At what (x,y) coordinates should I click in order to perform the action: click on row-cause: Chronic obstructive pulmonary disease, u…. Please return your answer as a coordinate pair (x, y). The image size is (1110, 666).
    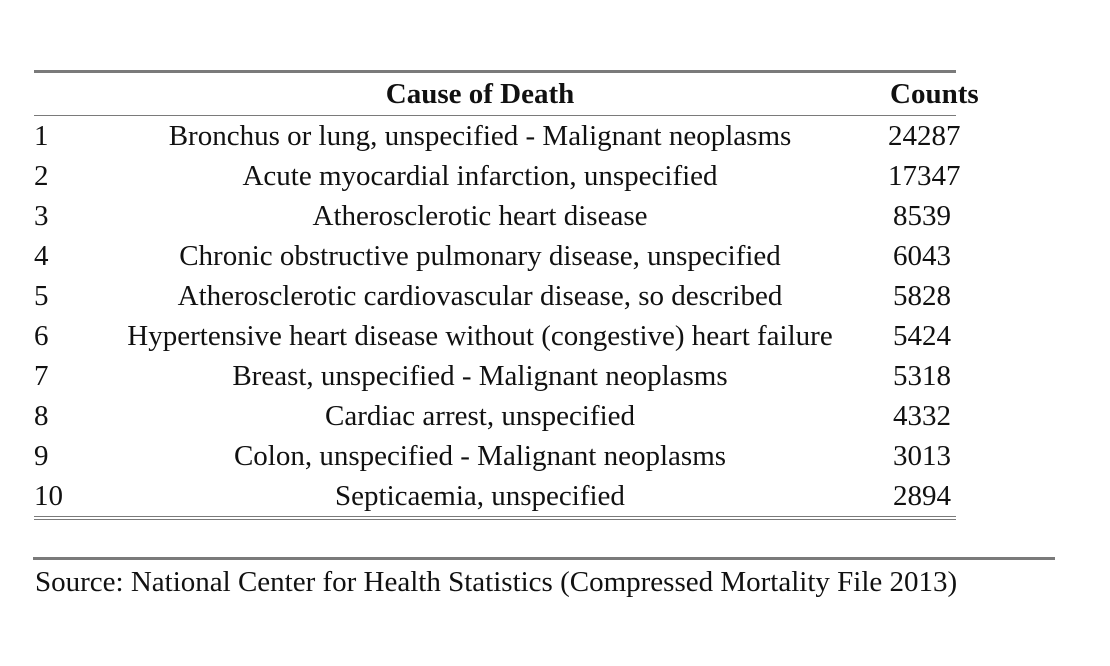
    Looking at the image, I should click on (480, 256).